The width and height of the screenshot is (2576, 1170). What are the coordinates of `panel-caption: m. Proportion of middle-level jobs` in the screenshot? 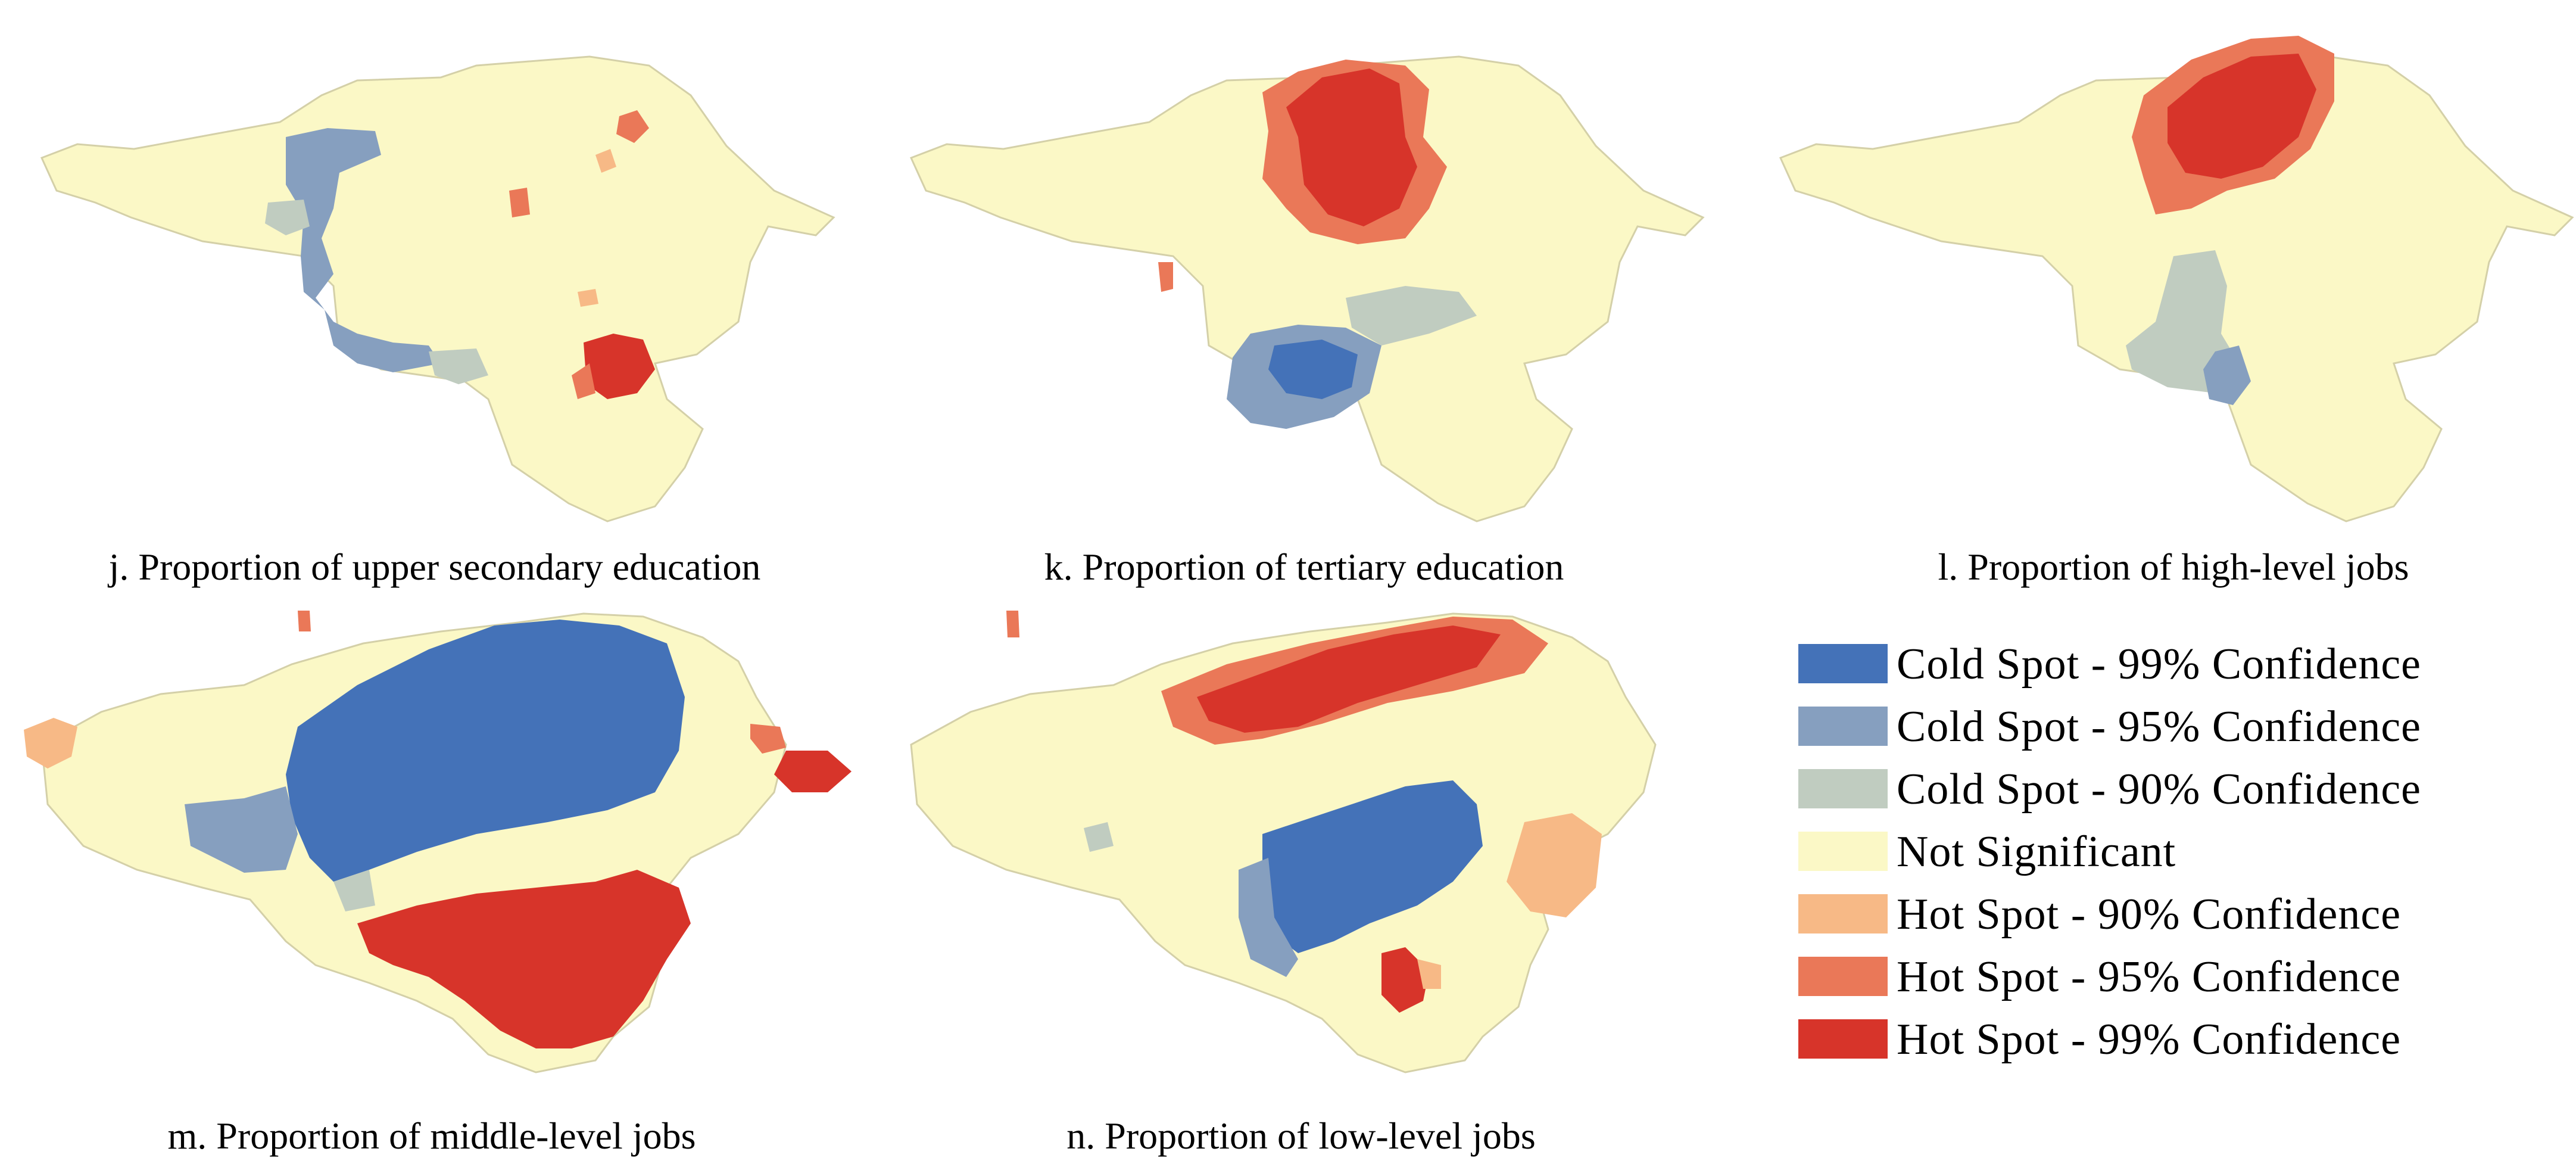 It's located at (432, 1136).